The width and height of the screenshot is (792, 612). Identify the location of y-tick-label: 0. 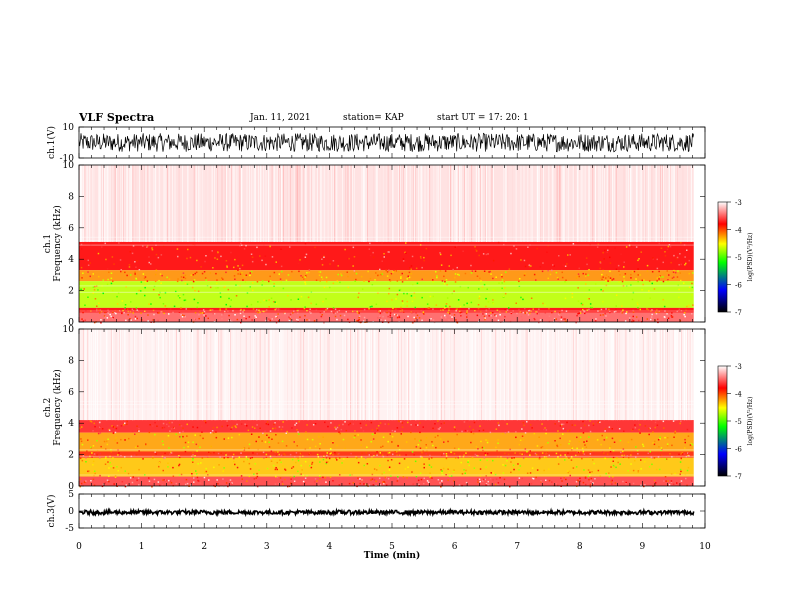
(71, 487).